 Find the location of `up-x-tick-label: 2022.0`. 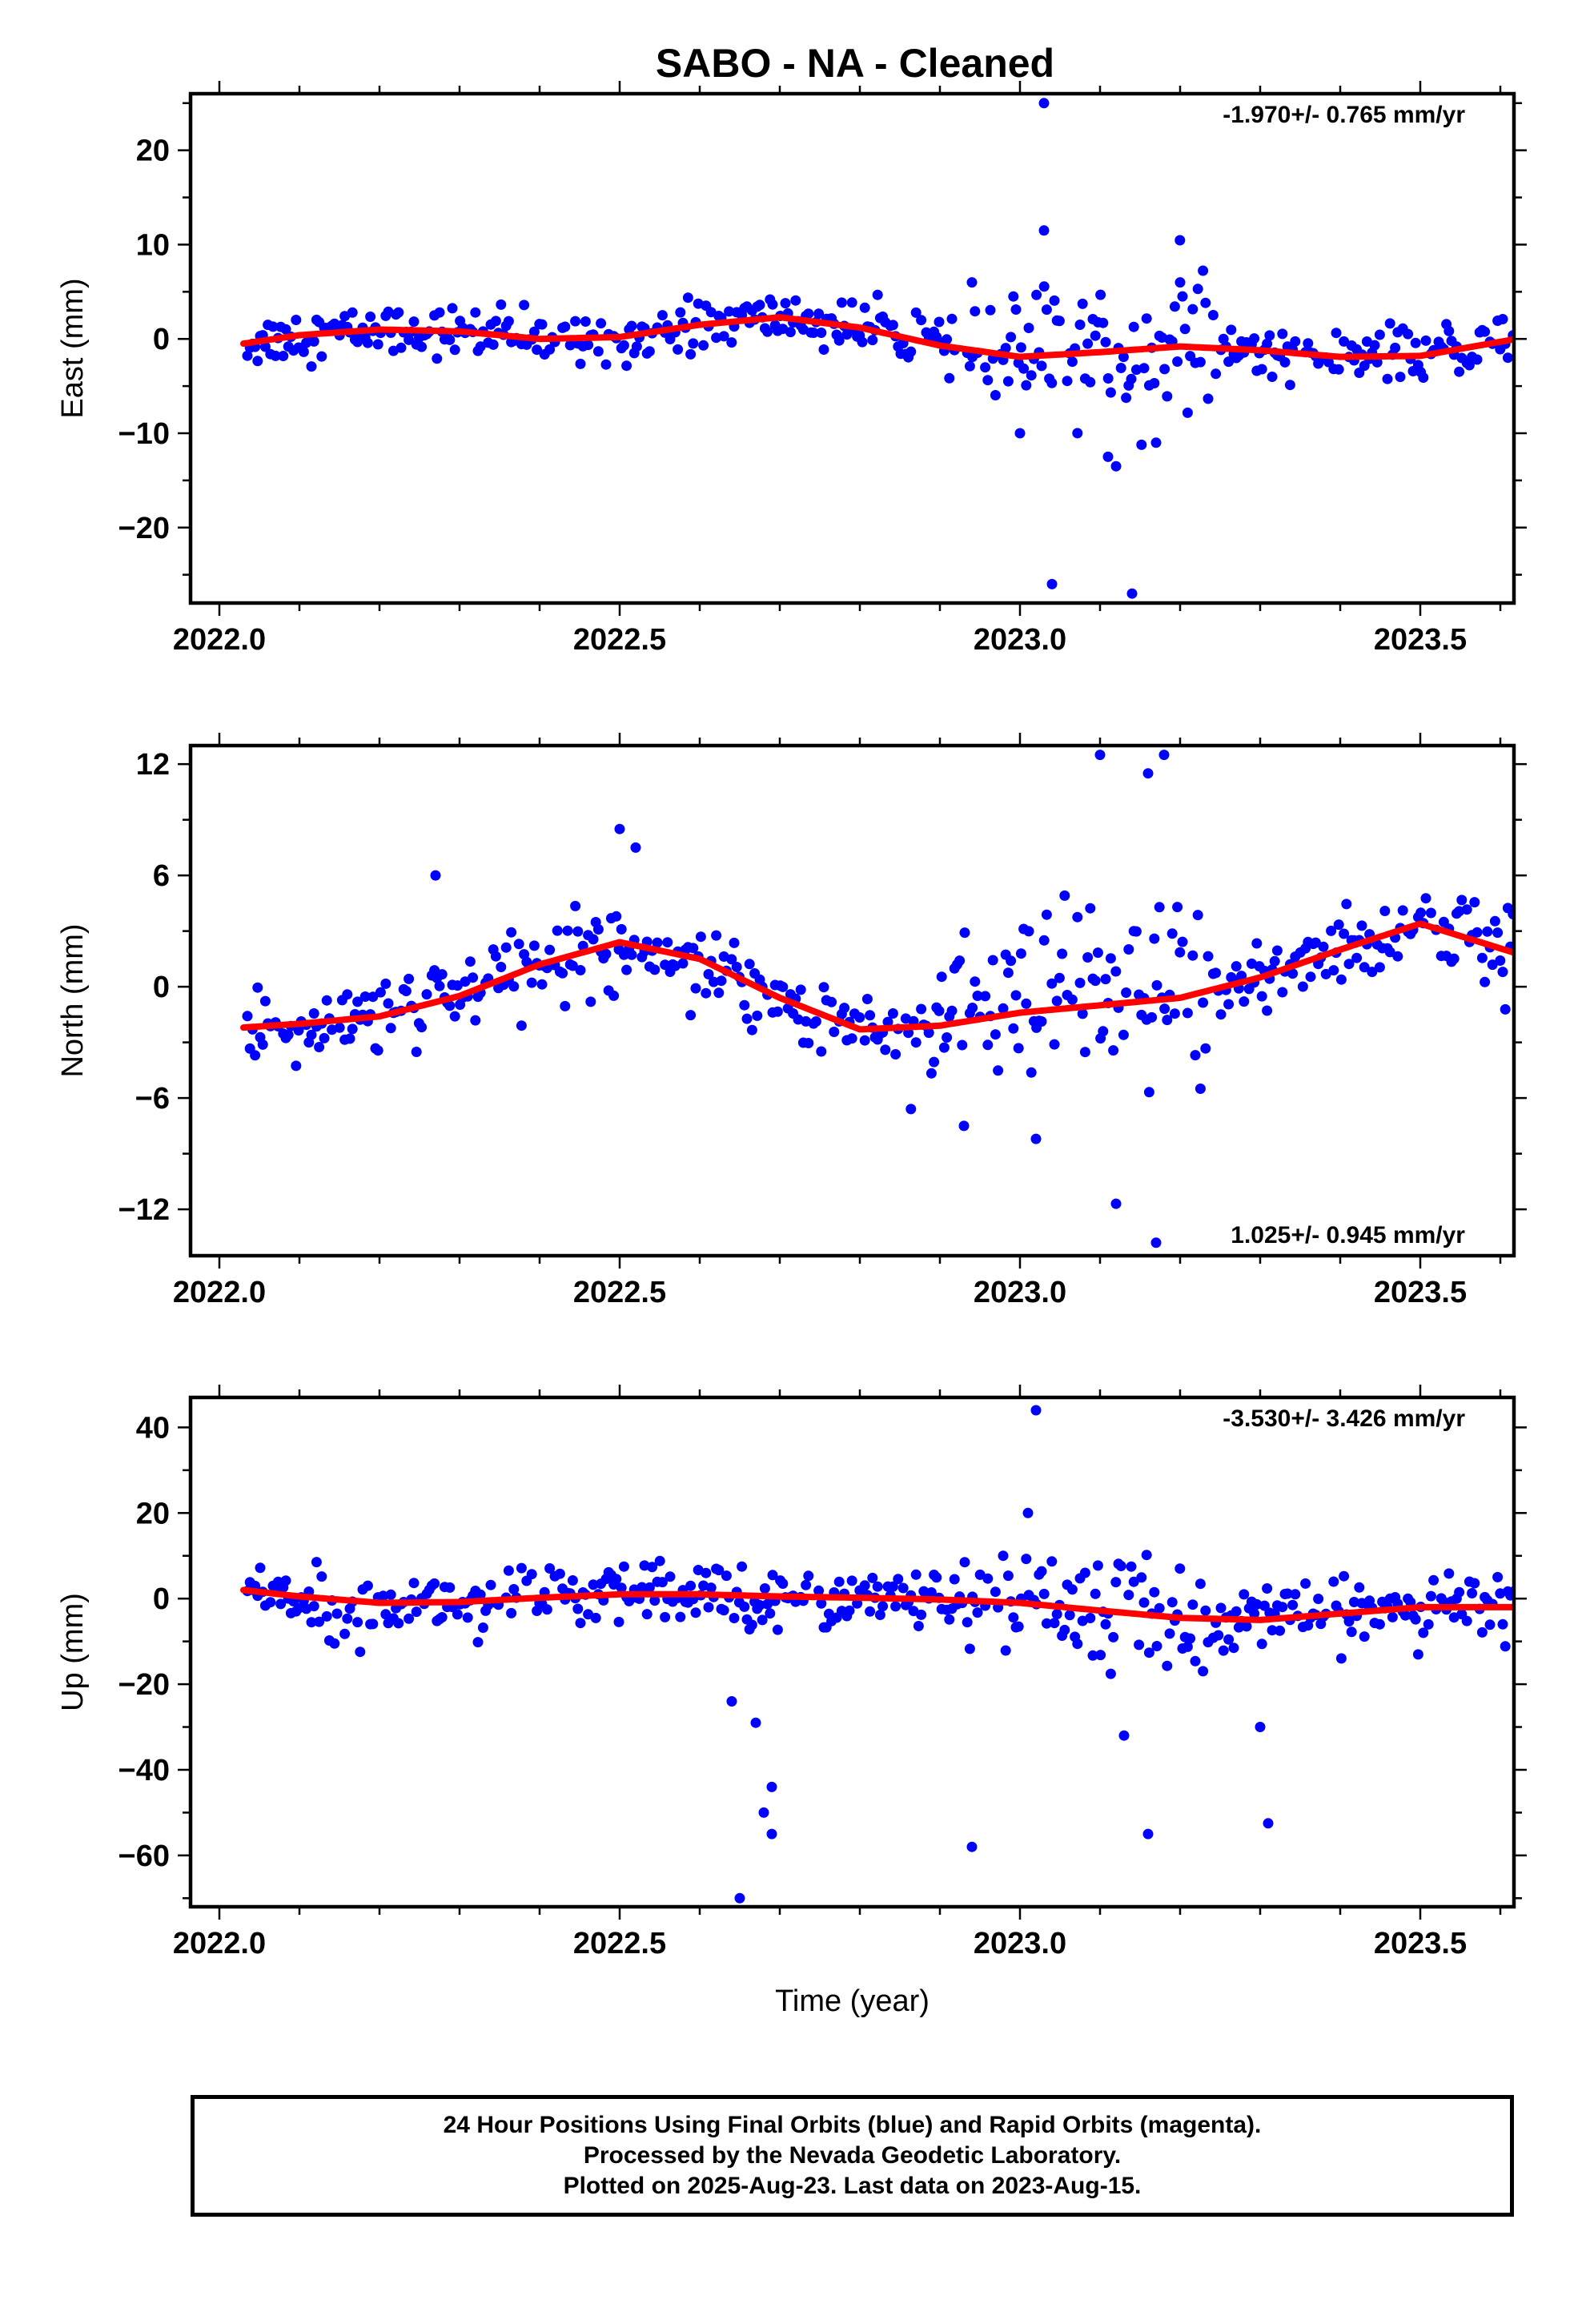

up-x-tick-label: 2022.0 is located at coordinates (220, 1943).